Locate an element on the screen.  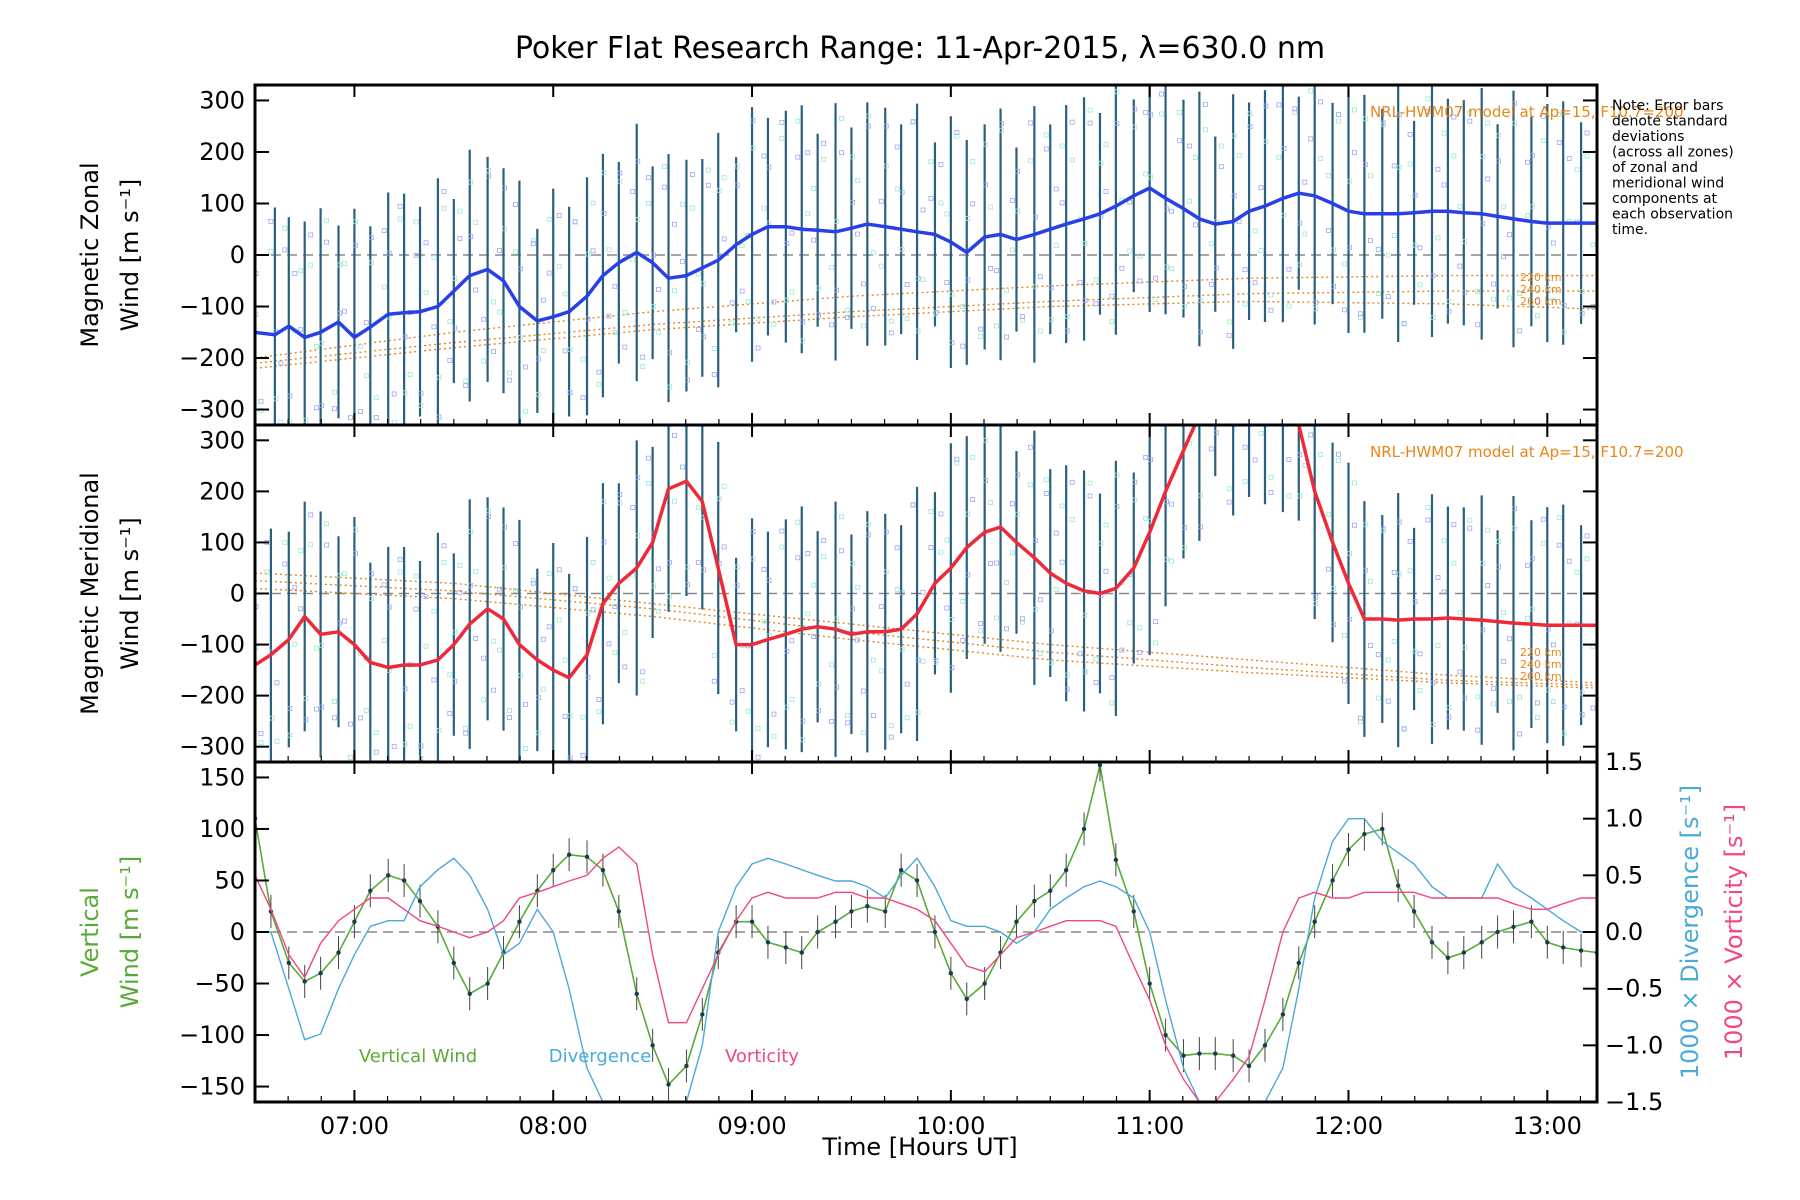
y-tick-label: 100 is located at coordinates (222, 542).